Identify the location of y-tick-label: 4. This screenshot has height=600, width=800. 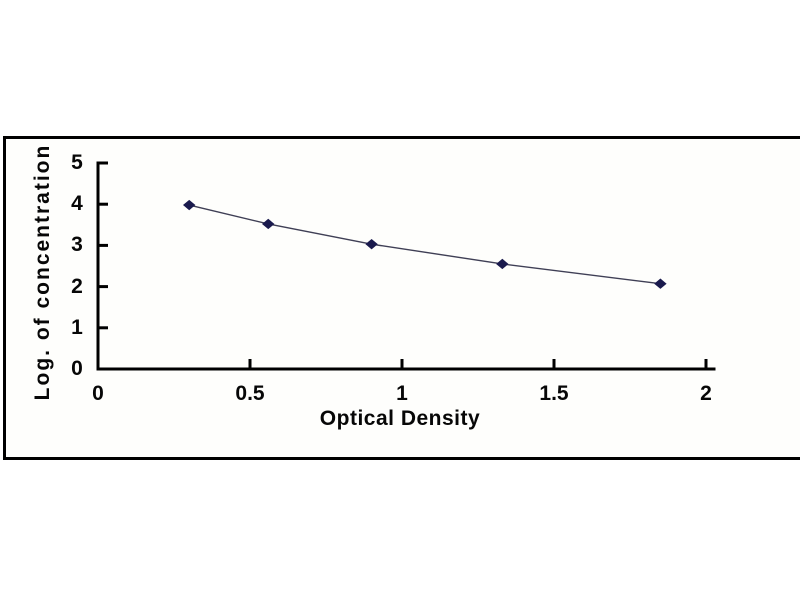
(77, 204).